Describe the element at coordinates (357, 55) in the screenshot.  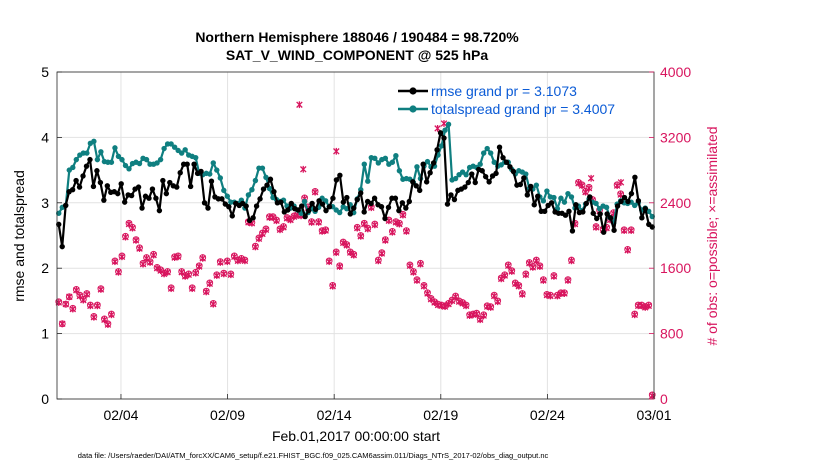
I see `chart-title-line2: SAT_V_WIND_COMPONENT @ 525 hPa` at that location.